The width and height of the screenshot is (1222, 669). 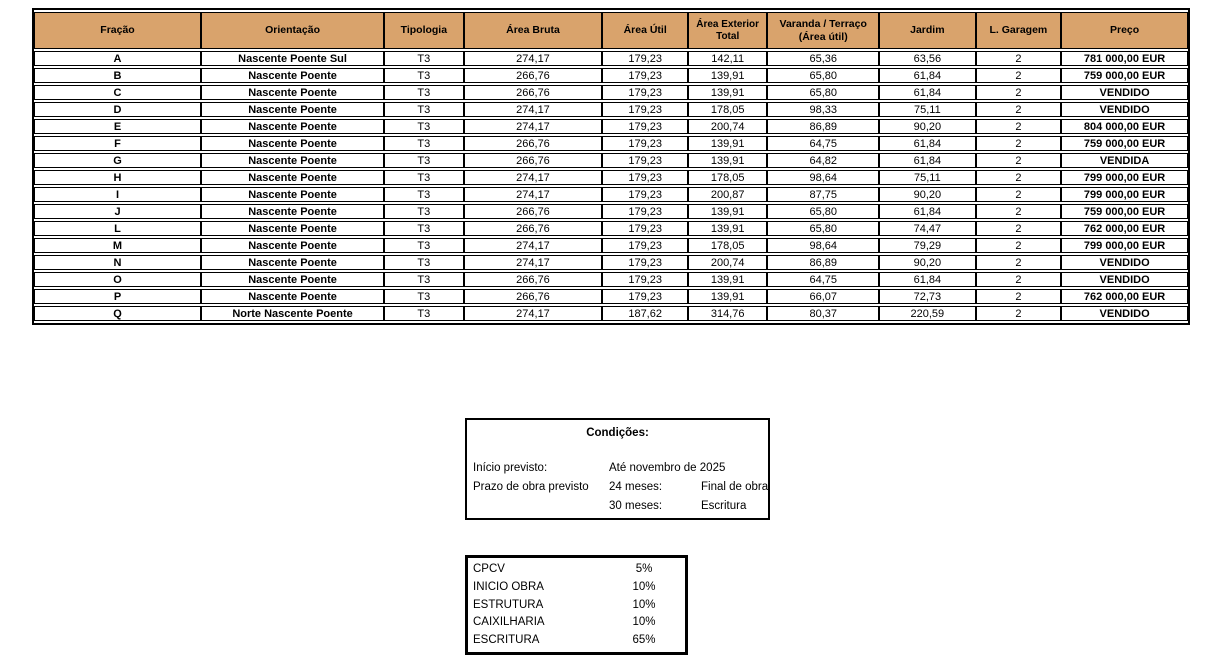 I want to click on varanda-cell: 64,82, so click(x=823, y=160).